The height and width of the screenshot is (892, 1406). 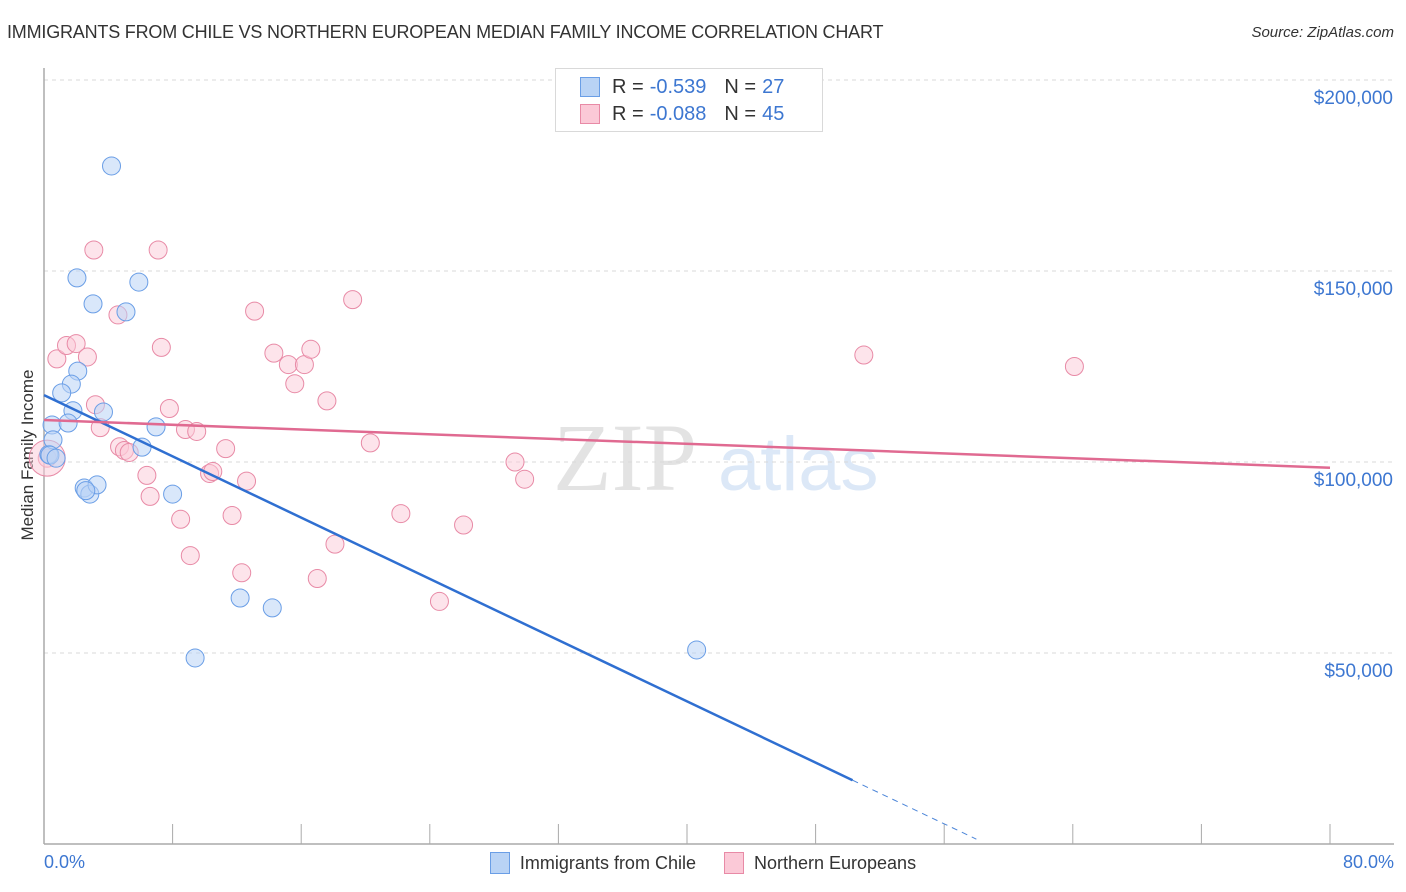 I want to click on legend-item-northern-europeans: Northern Europeans, so click(x=820, y=863).